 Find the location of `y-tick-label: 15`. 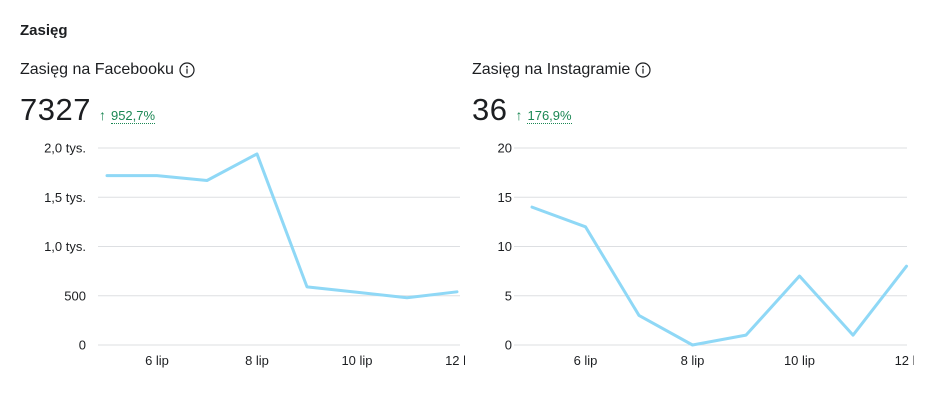

y-tick-label: 15 is located at coordinates (505, 197).